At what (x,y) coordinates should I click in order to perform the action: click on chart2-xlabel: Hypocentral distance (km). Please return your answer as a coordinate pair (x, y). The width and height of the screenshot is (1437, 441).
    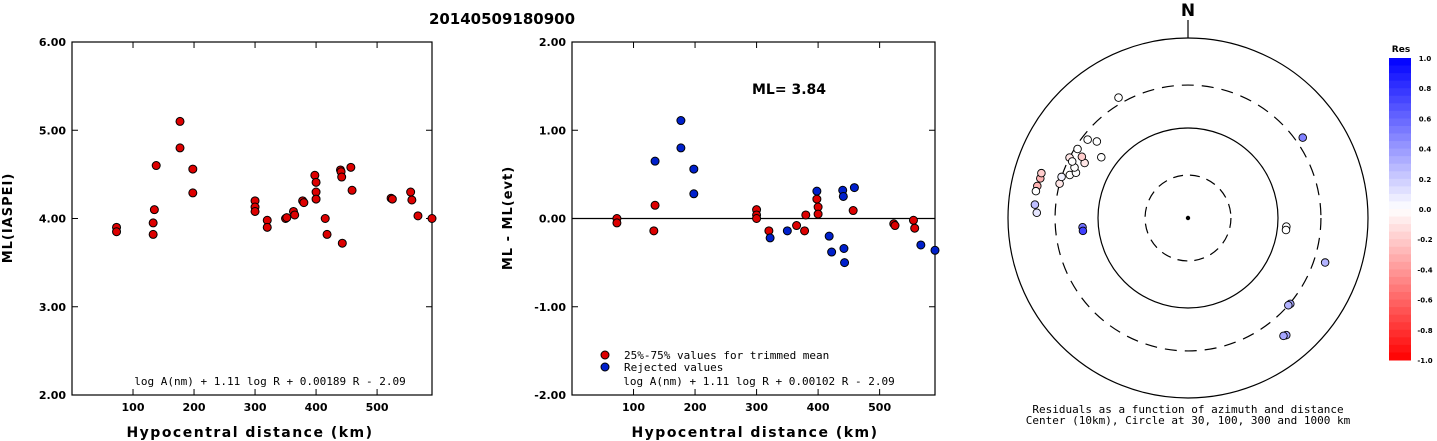
    Looking at the image, I should click on (754, 433).